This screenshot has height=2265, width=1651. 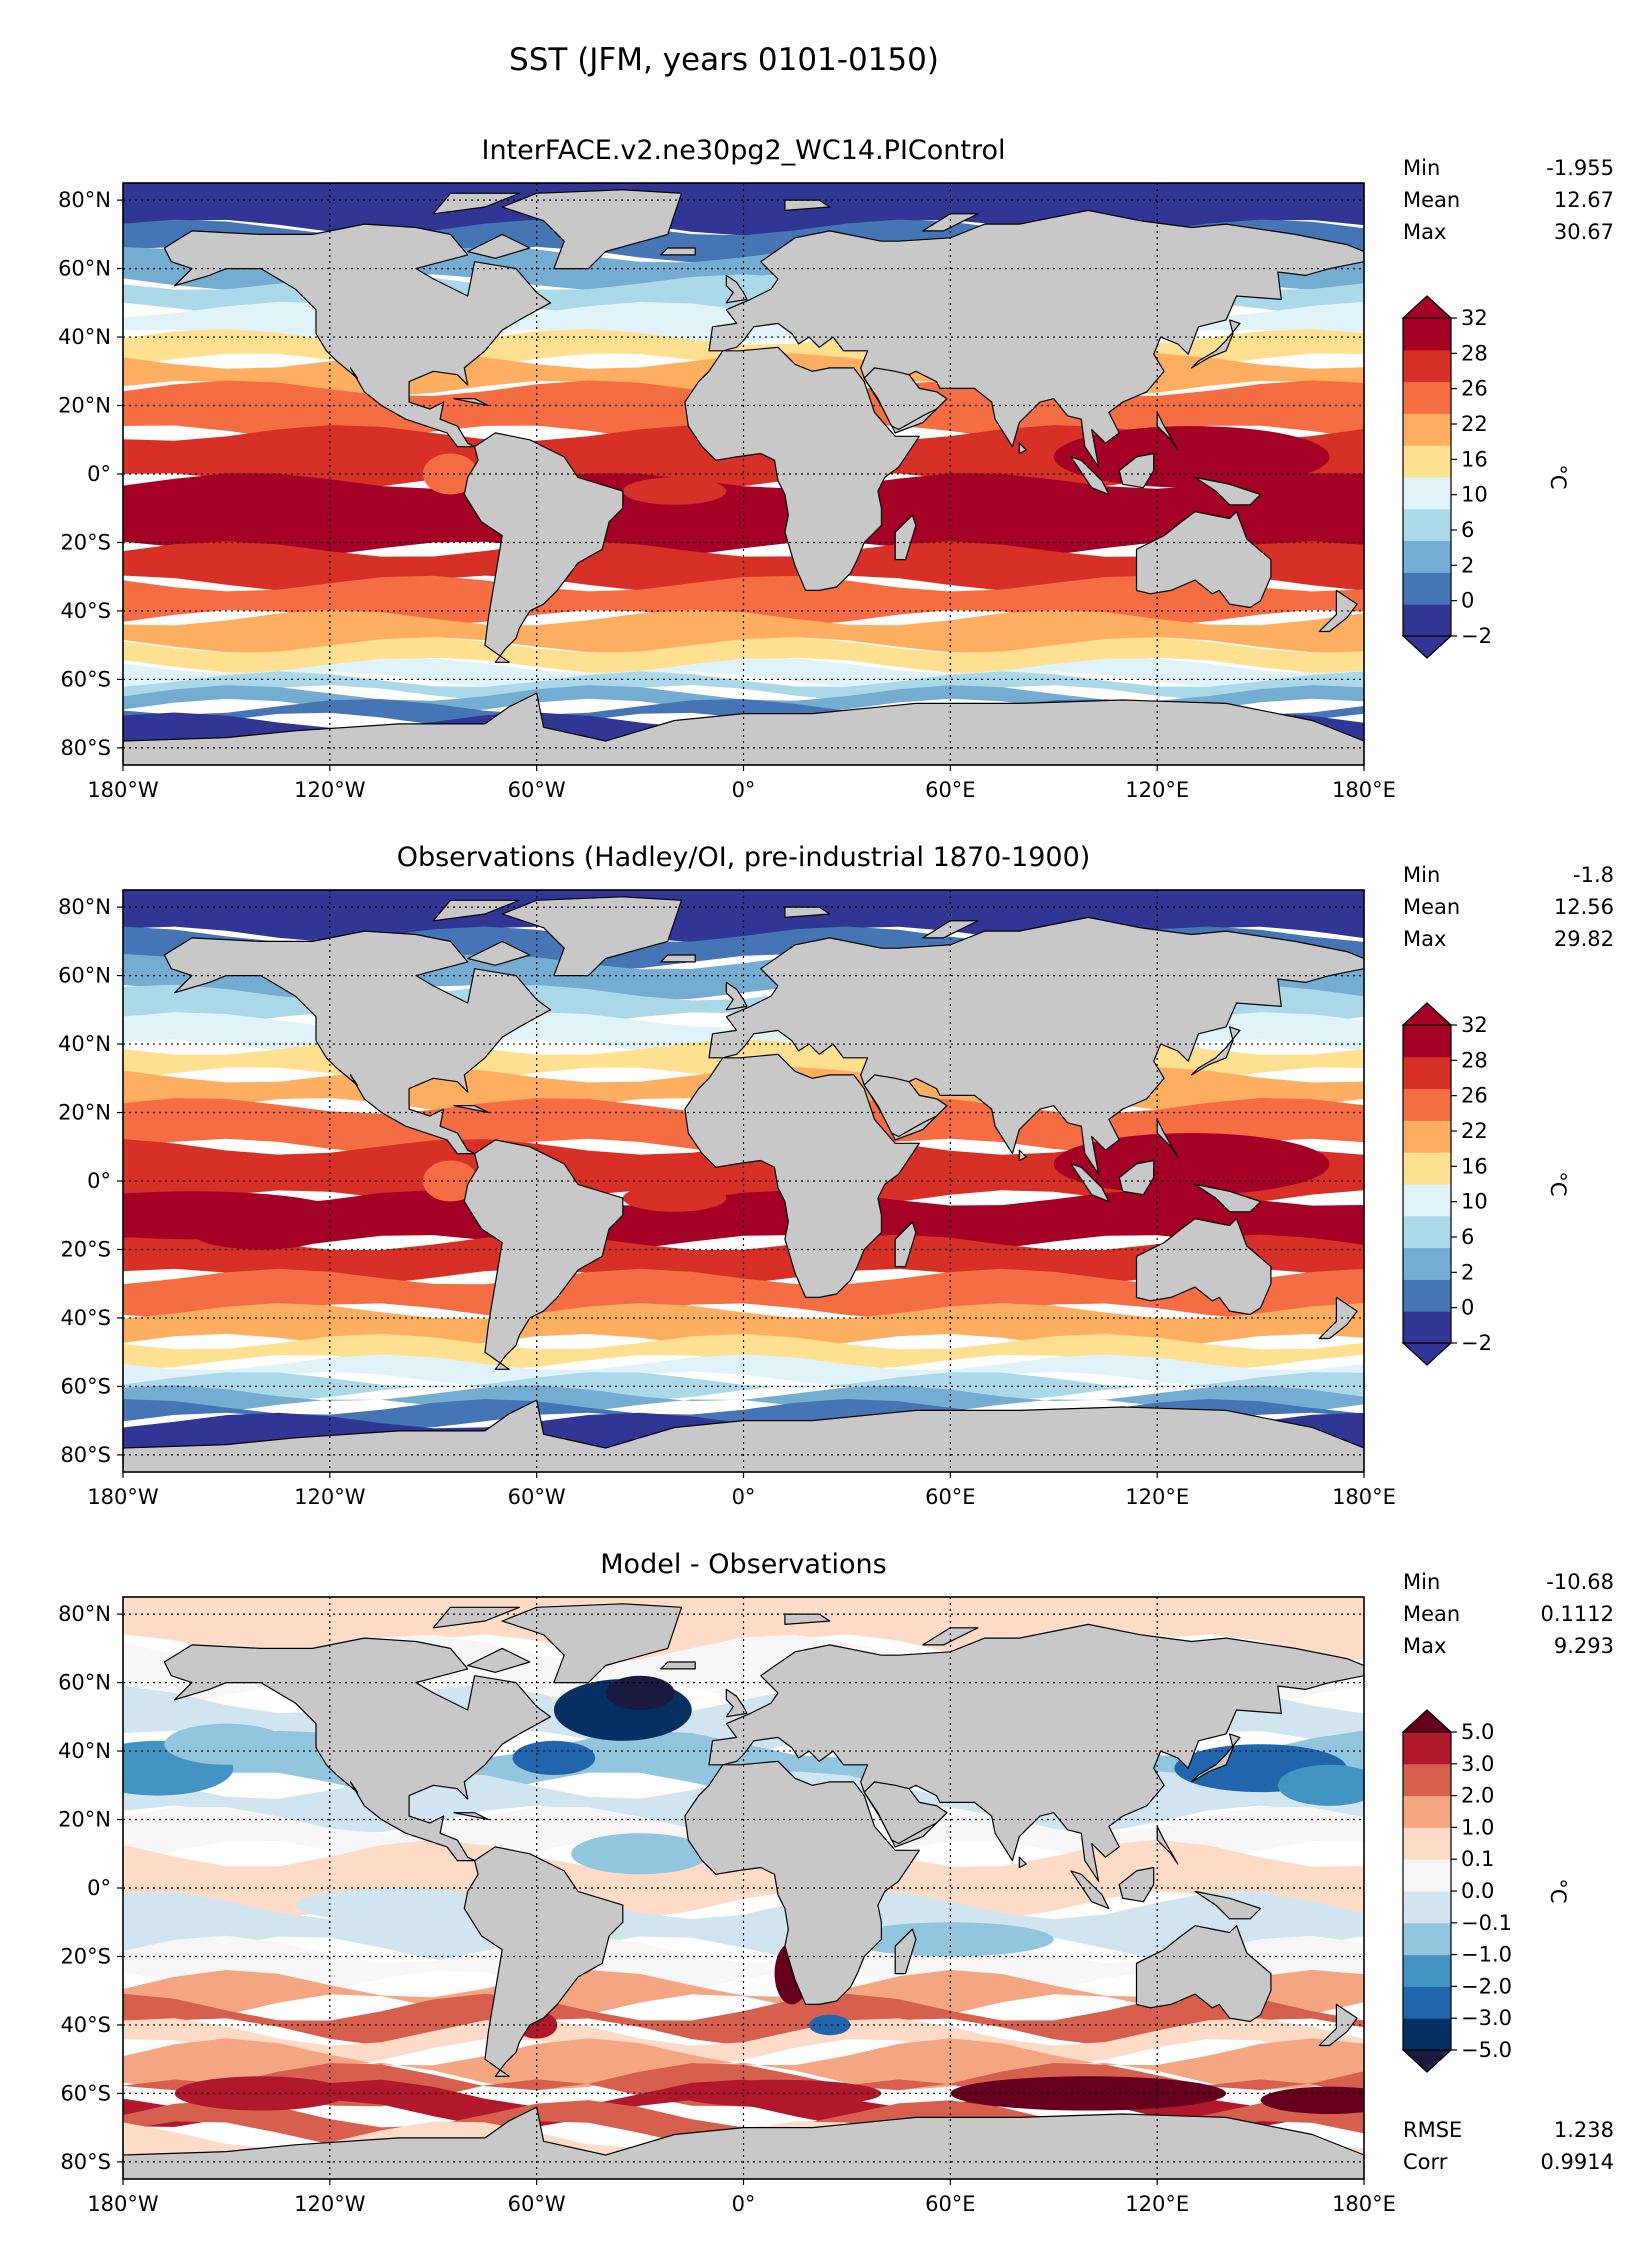 What do you see at coordinates (1486, 2018) in the screenshot?
I see `colorbar-tick-label: −3.0` at bounding box center [1486, 2018].